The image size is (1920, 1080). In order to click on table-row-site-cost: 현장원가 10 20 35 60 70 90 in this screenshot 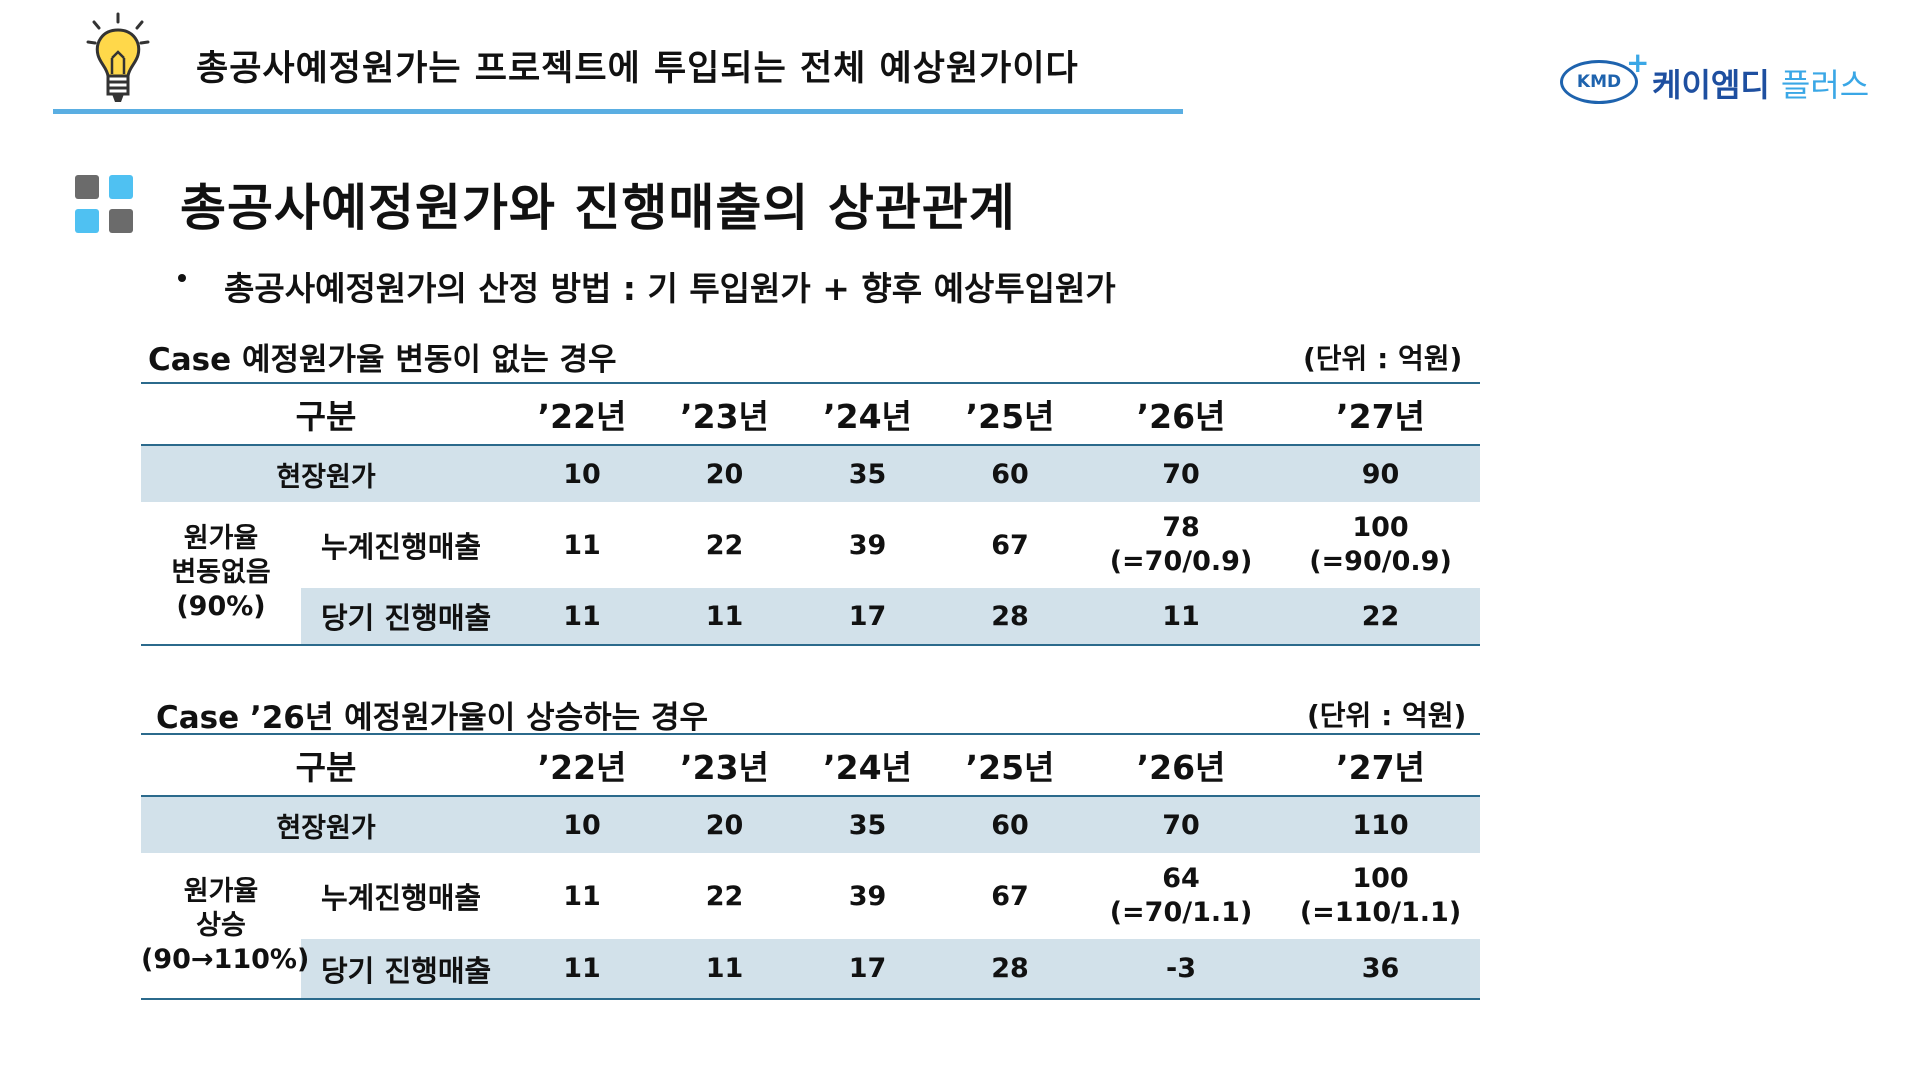, I will do `click(811, 473)`.